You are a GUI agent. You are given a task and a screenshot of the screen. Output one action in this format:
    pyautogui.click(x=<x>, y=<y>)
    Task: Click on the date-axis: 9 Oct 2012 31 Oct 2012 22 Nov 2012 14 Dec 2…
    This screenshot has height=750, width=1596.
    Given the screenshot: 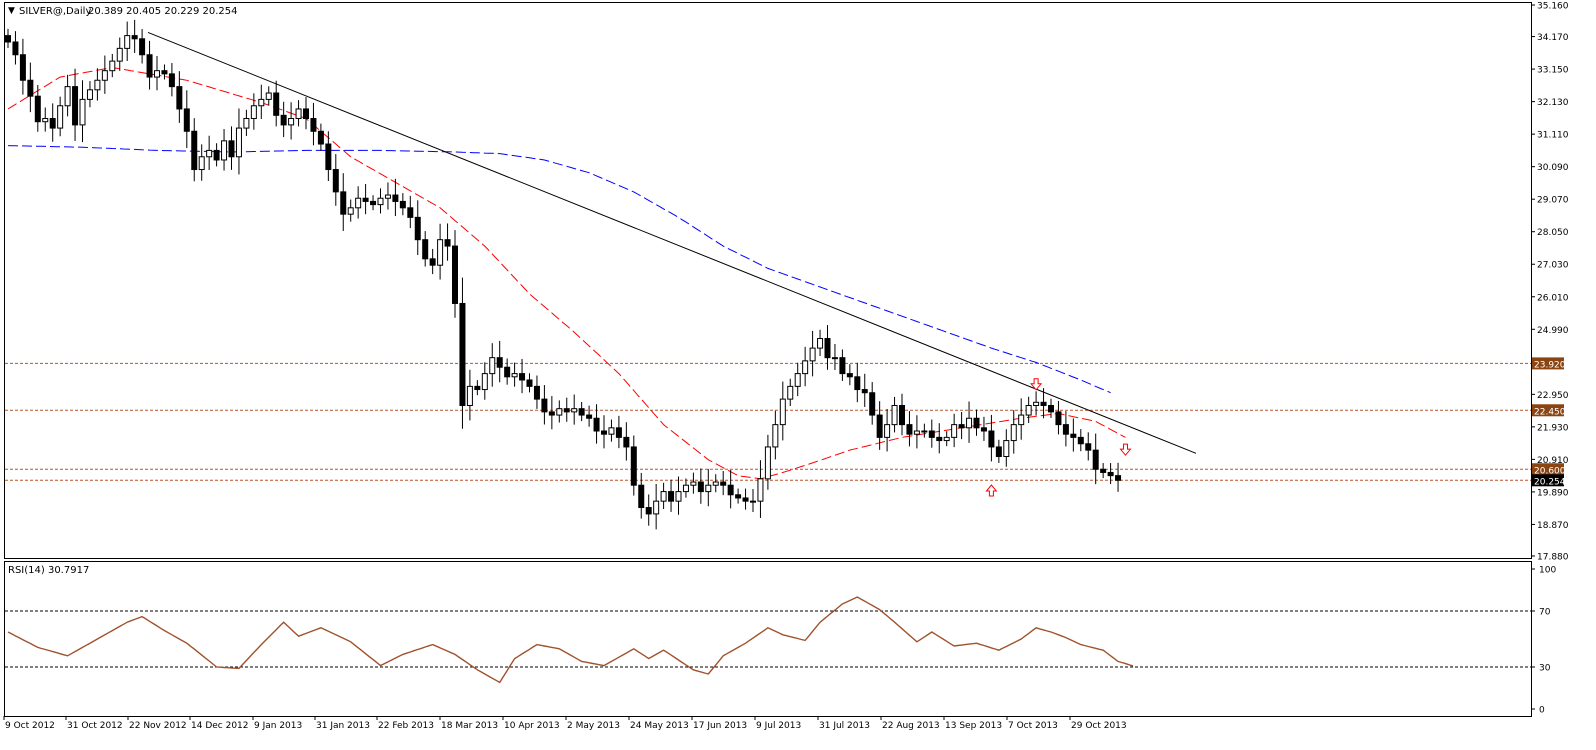 What is the action you would take?
    pyautogui.click(x=565, y=723)
    